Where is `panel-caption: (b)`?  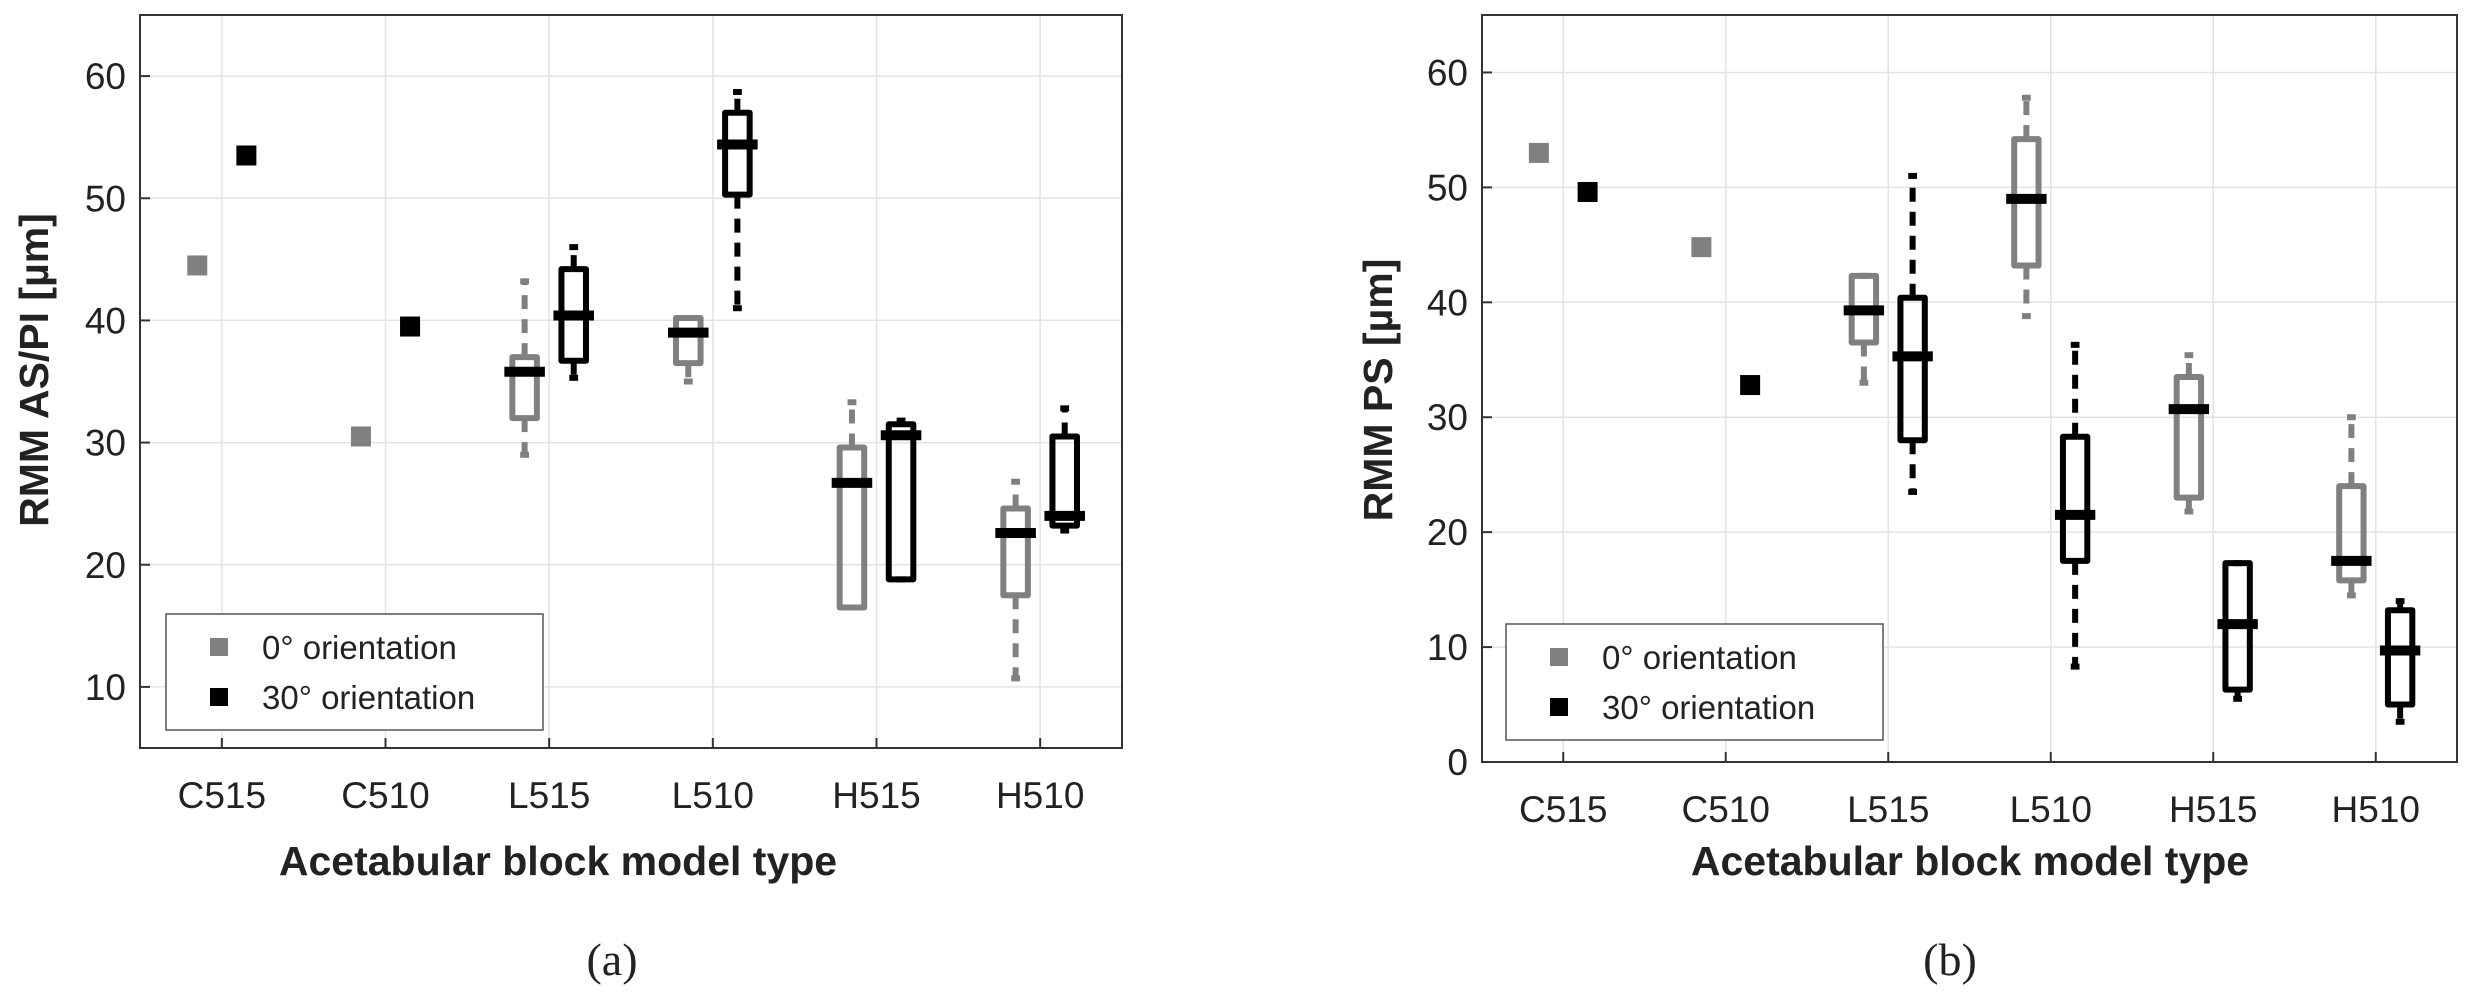
panel-caption: (b) is located at coordinates (1950, 959).